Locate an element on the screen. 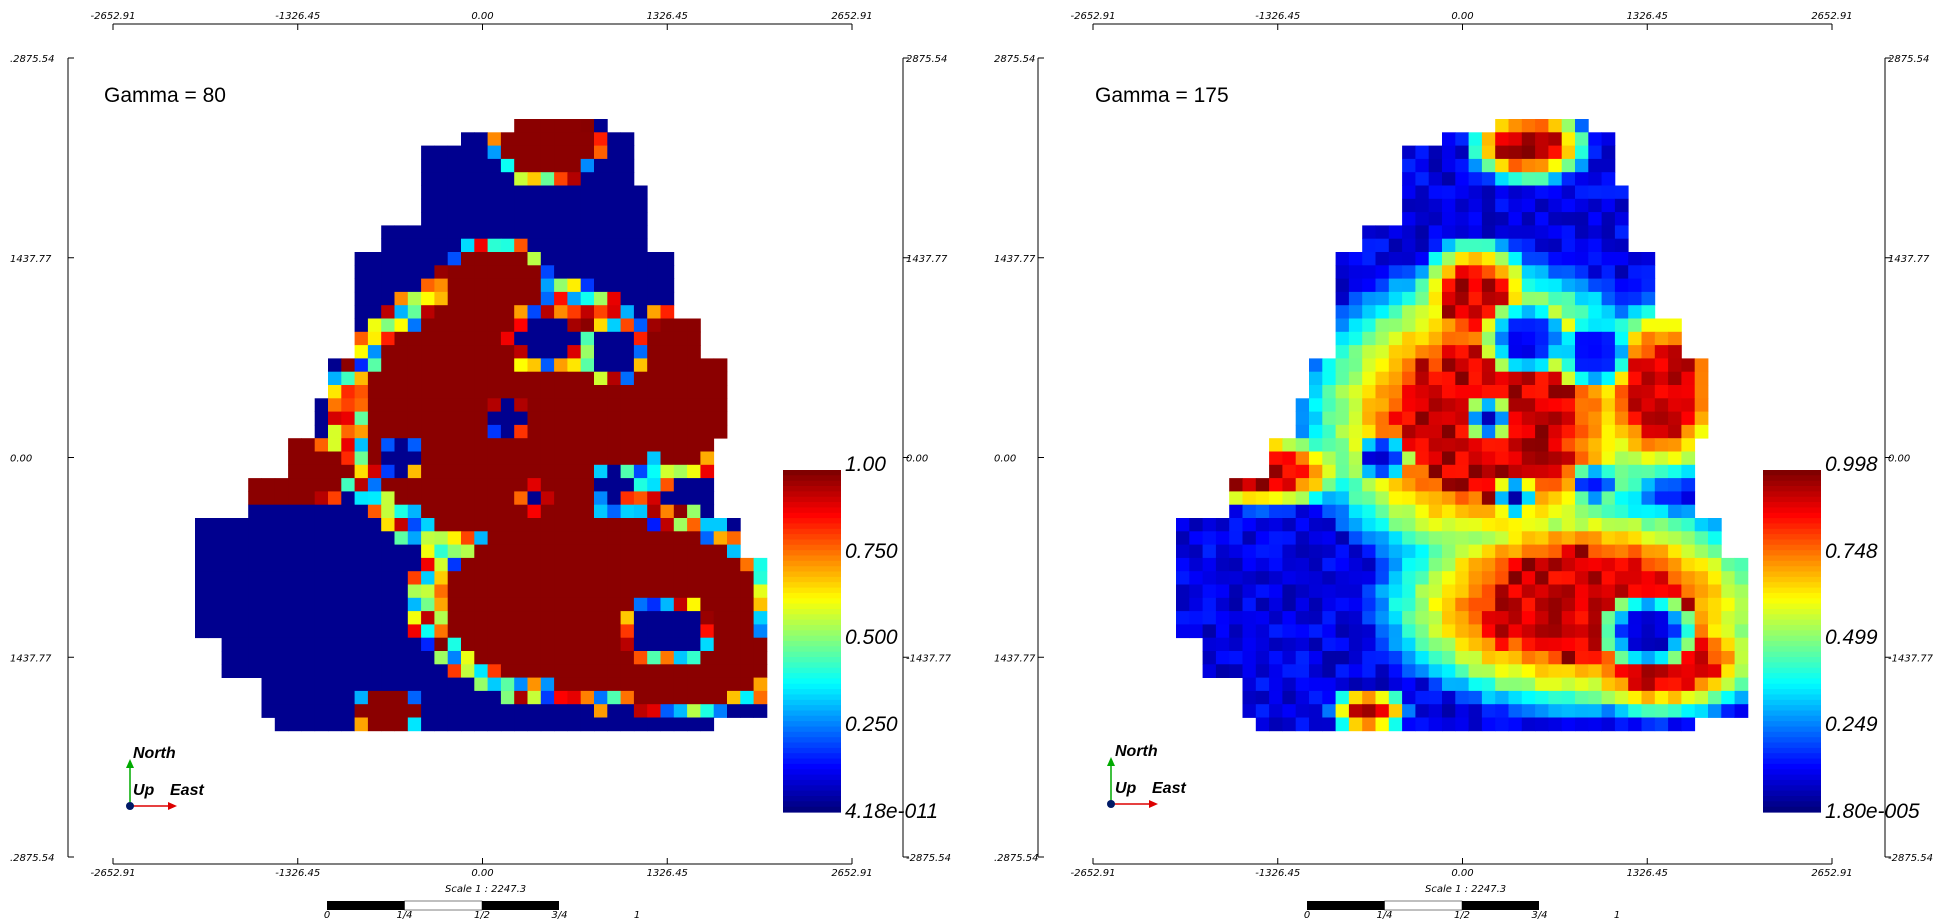 Image resolution: width=1940 pixels, height=921 pixels. top-axis-tick-label: -1326.45 is located at coordinates (1277, 16).